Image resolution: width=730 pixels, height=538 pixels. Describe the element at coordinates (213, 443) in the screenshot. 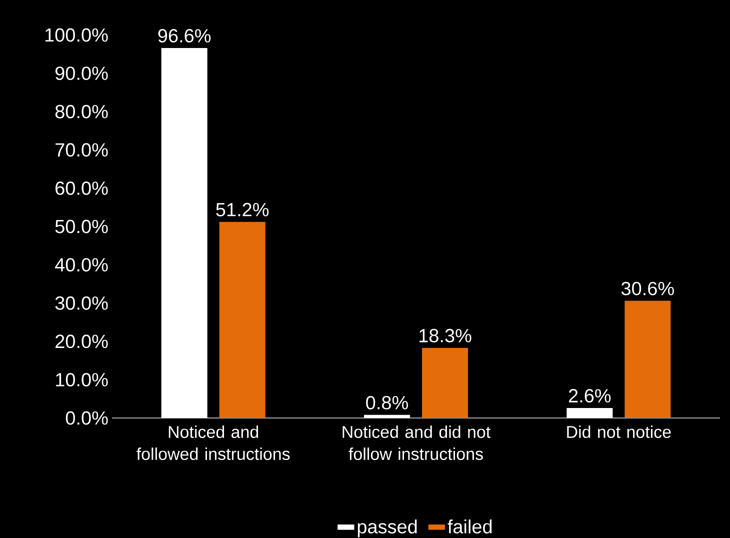

I see `x-tick-label: Noticed and followed instructions` at that location.